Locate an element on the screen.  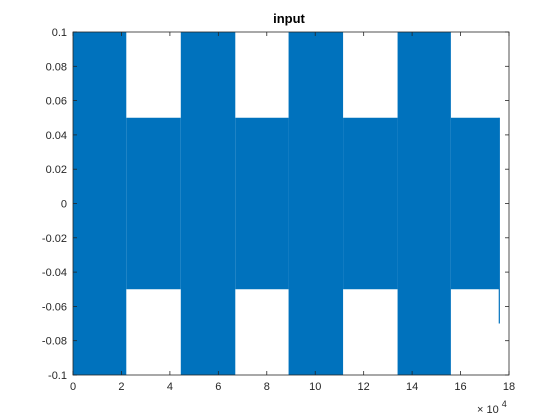
y-tick-label: -0.04 is located at coordinates (54, 273).